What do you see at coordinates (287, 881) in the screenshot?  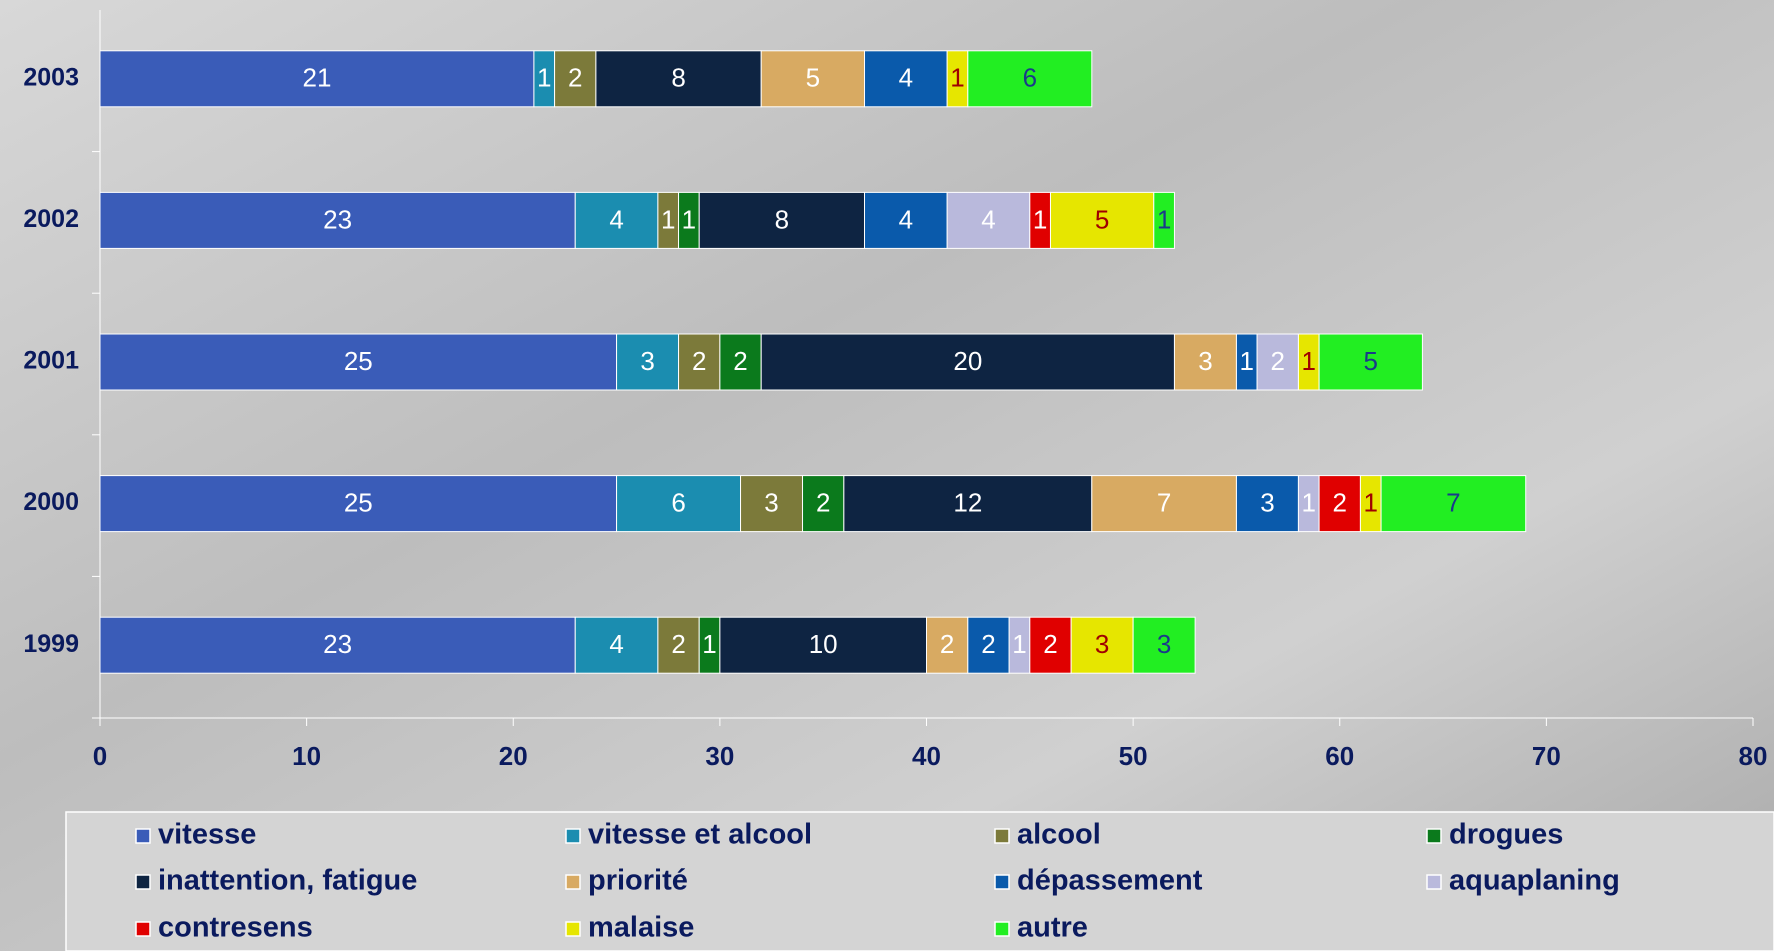 I see `legend-label: inattention, fatigue` at bounding box center [287, 881].